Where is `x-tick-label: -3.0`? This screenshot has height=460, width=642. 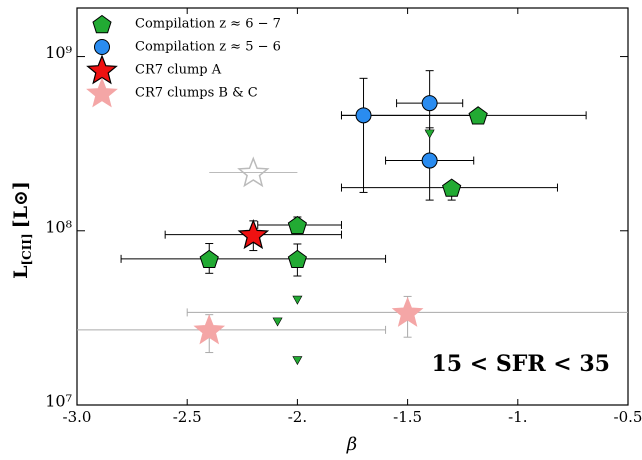
x-tick-label: -3.0 is located at coordinates (77, 417).